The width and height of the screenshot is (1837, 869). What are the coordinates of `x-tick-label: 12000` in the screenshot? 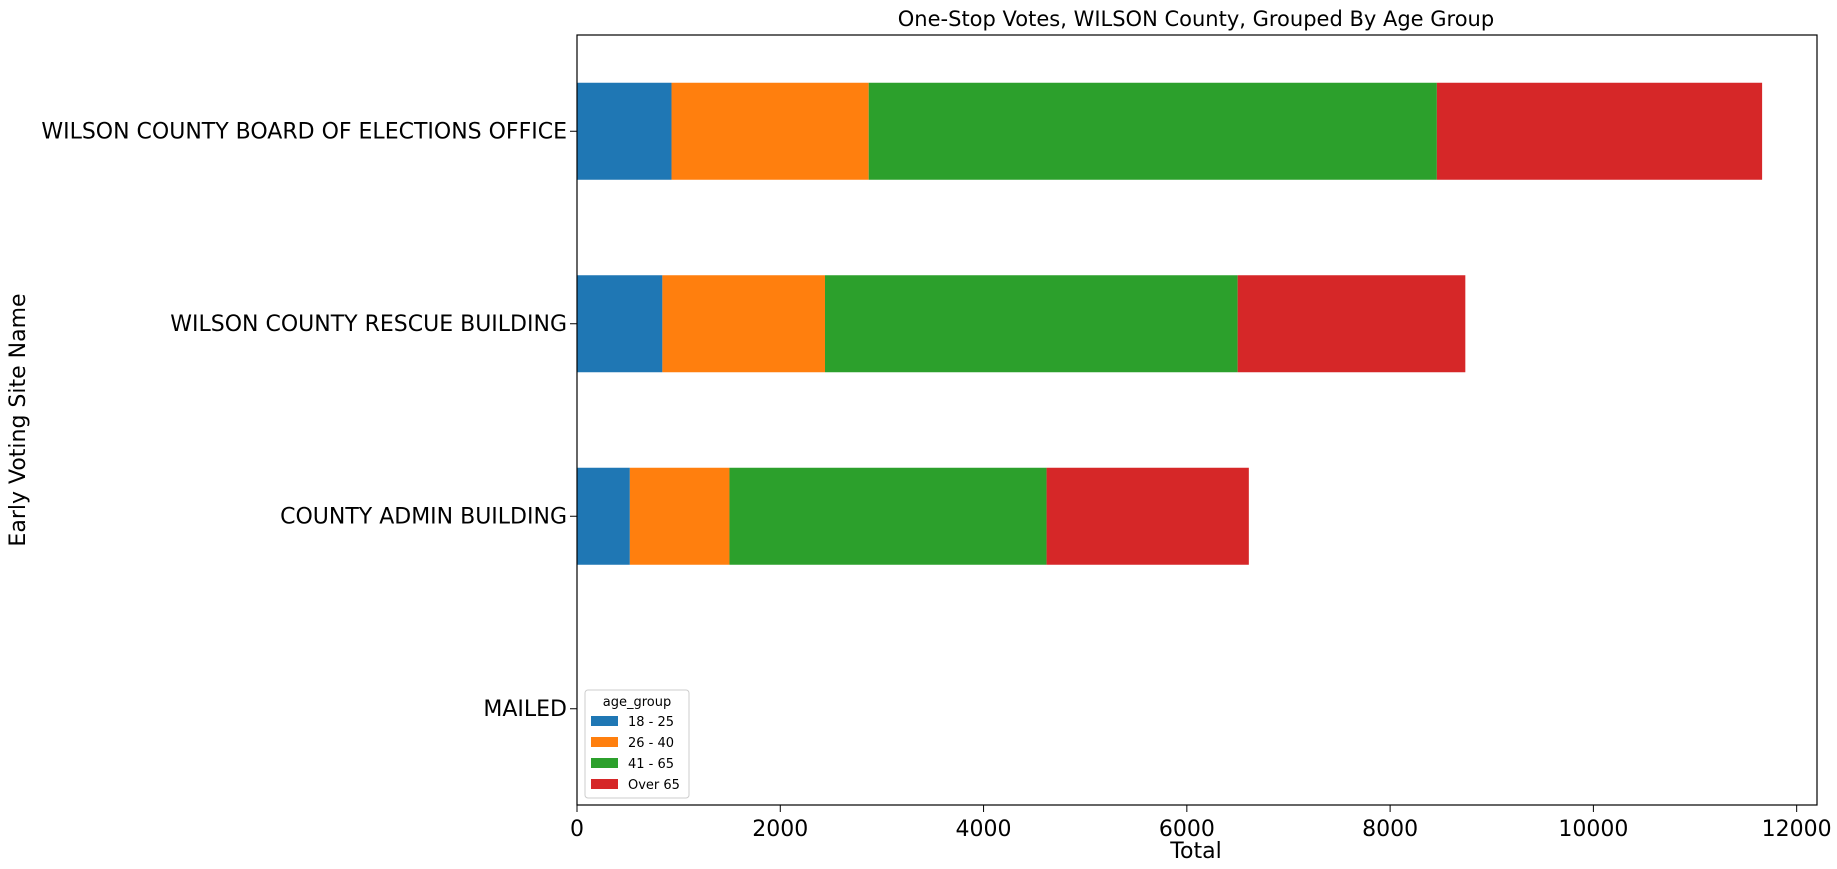 It's located at (1797, 829).